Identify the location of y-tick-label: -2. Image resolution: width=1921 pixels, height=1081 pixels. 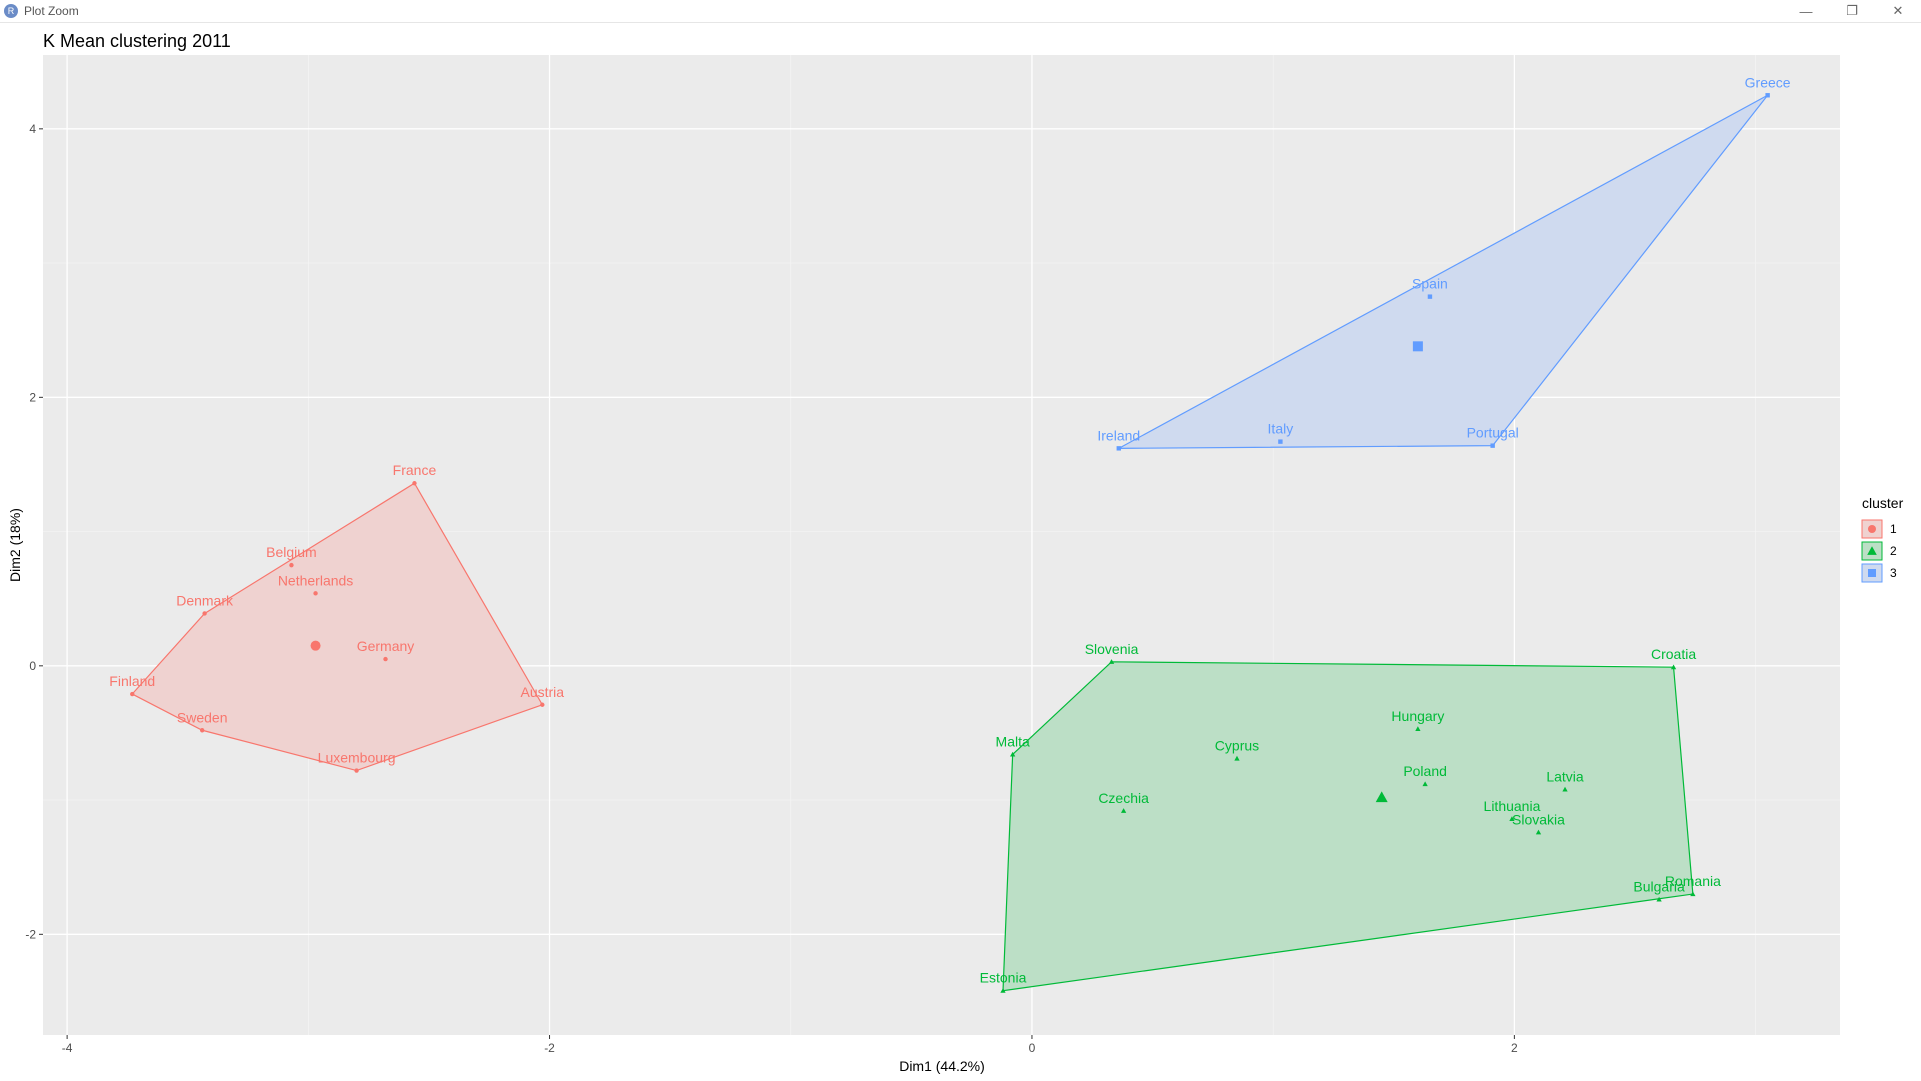
(30, 934).